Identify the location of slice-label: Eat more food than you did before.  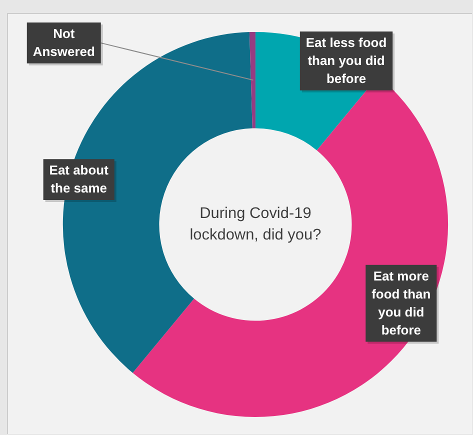
(401, 303).